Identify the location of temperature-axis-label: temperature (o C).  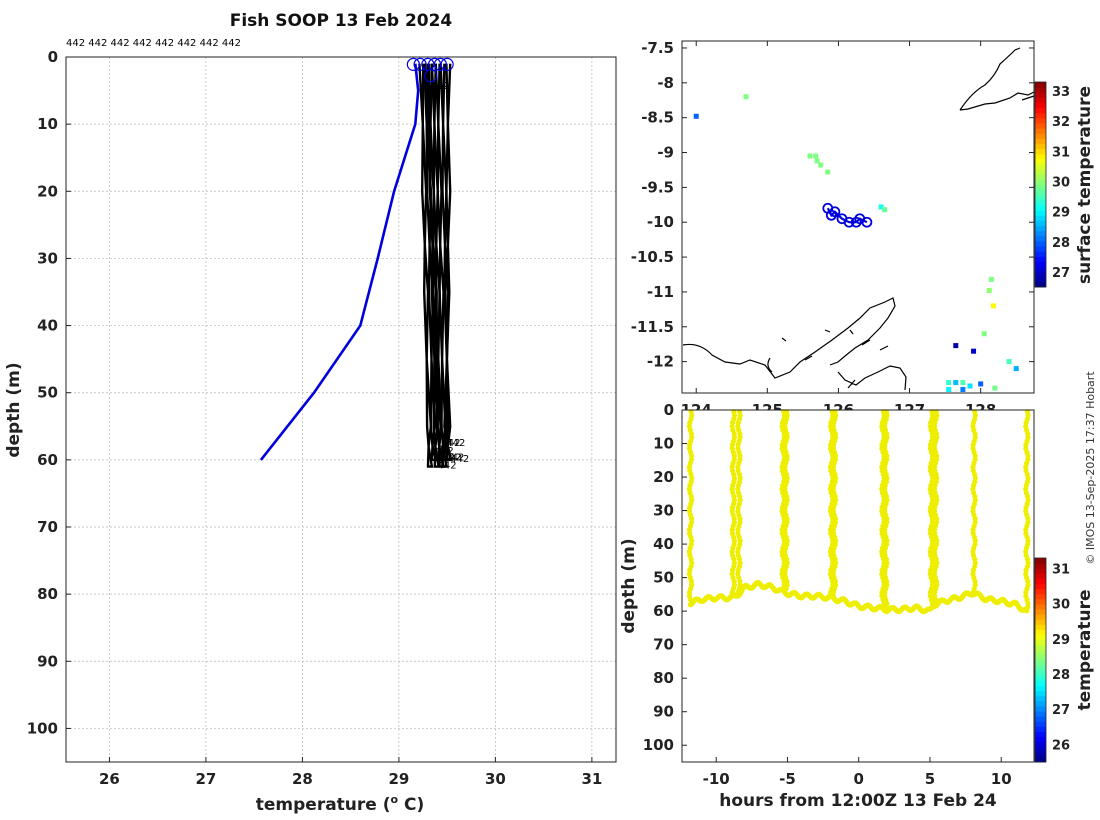
(340, 804).